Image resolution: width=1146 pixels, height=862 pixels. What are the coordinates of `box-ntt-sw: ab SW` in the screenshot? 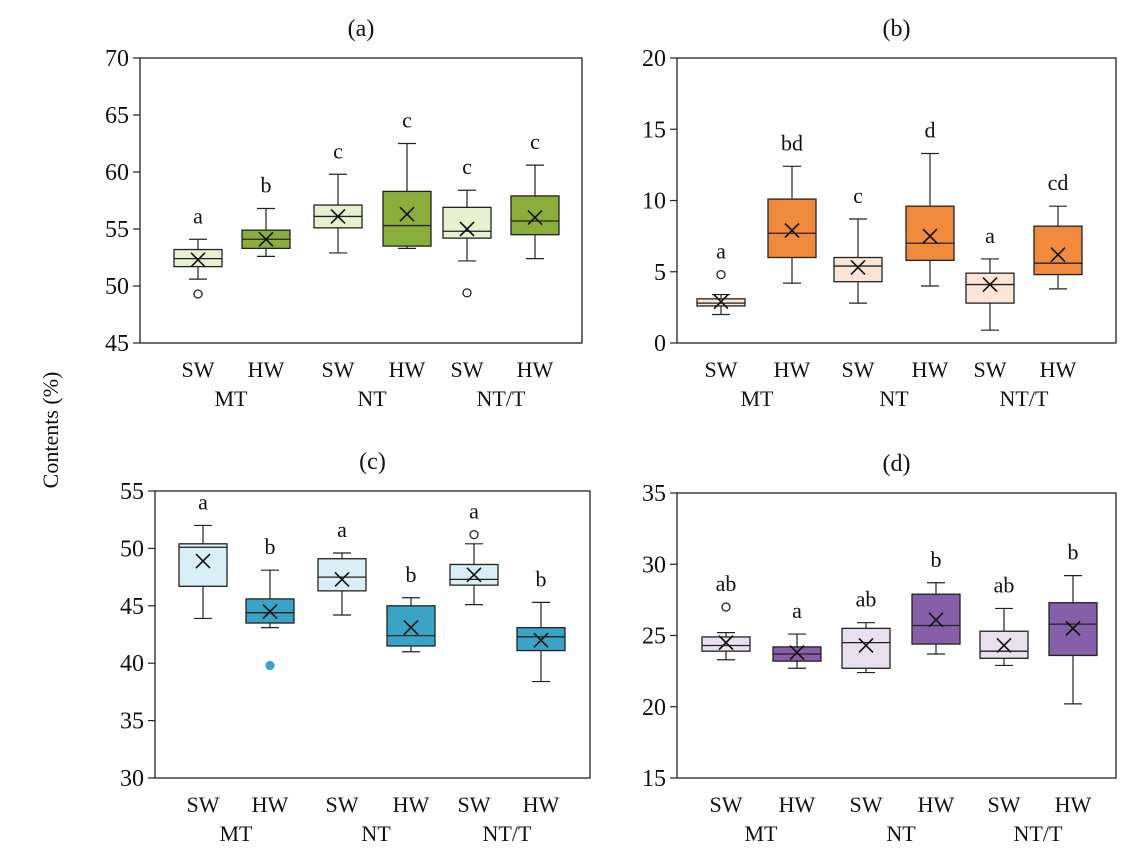 It's located at (1004, 694).